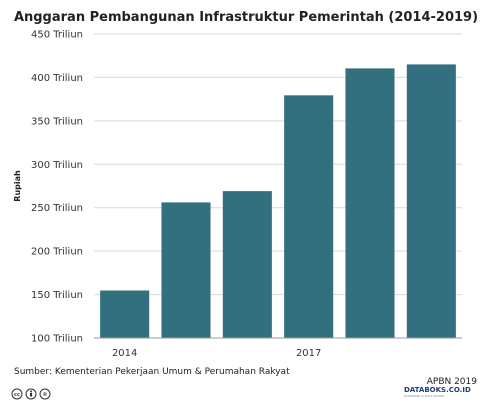  Describe the element at coordinates (57, 35) in the screenshot. I see `y-tick-label: 450 Triliun` at that location.